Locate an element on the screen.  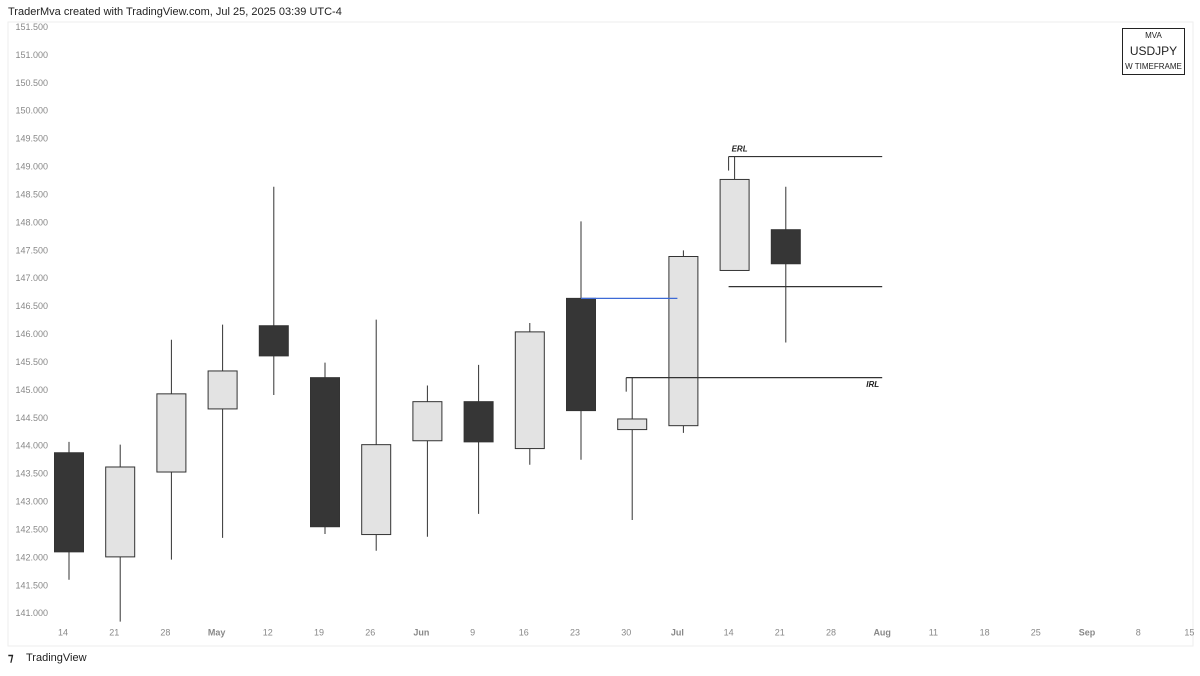
x-tick-label: 16 is located at coordinates (524, 632).